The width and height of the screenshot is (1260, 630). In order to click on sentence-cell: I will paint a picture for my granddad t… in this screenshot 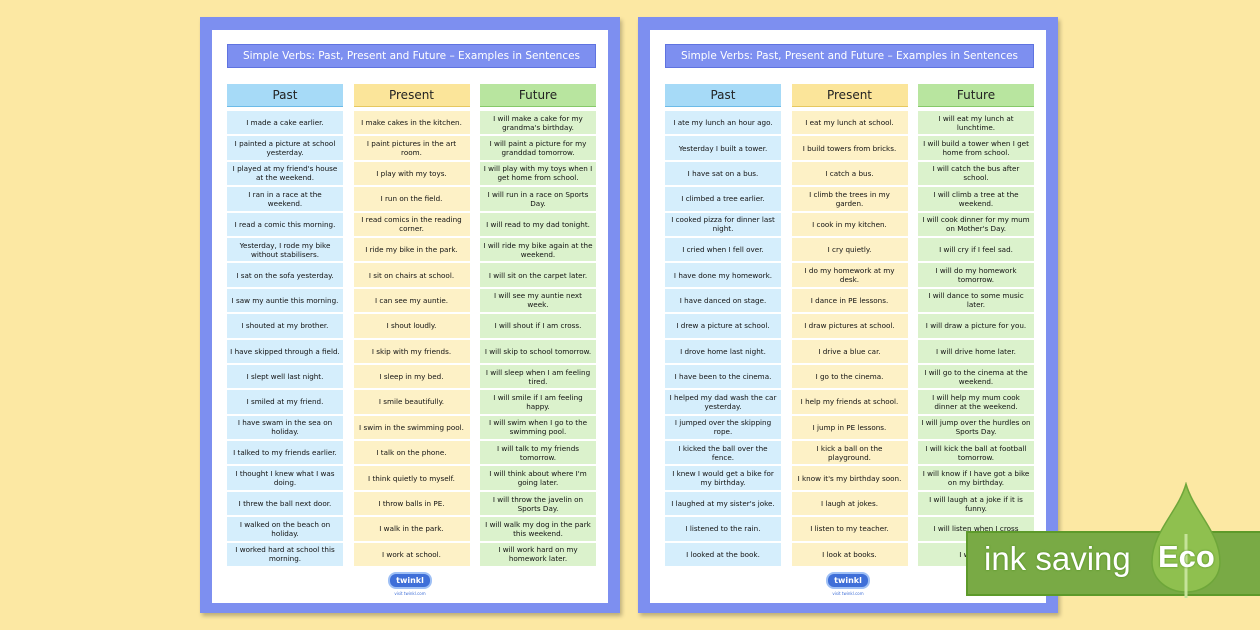, I will do `click(538, 148)`.